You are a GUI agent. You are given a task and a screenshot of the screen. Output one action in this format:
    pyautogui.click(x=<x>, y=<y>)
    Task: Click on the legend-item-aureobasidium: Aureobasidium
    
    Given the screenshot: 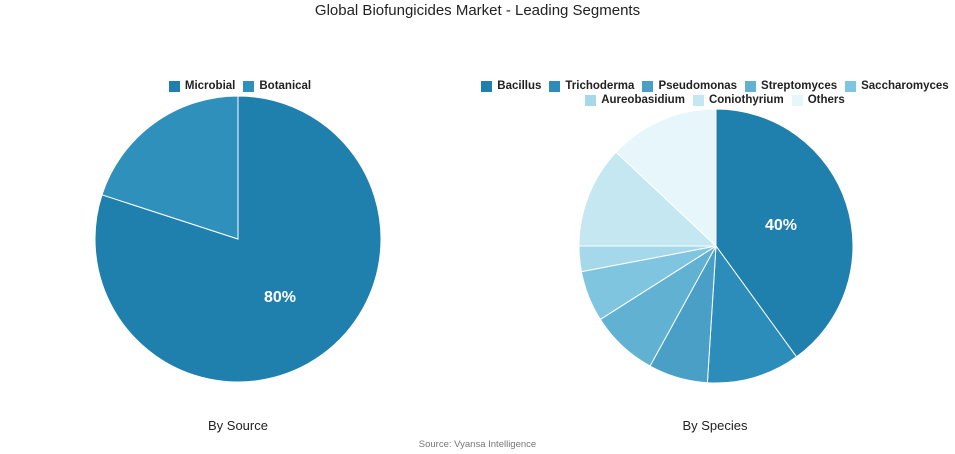 What is the action you would take?
    pyautogui.click(x=635, y=100)
    